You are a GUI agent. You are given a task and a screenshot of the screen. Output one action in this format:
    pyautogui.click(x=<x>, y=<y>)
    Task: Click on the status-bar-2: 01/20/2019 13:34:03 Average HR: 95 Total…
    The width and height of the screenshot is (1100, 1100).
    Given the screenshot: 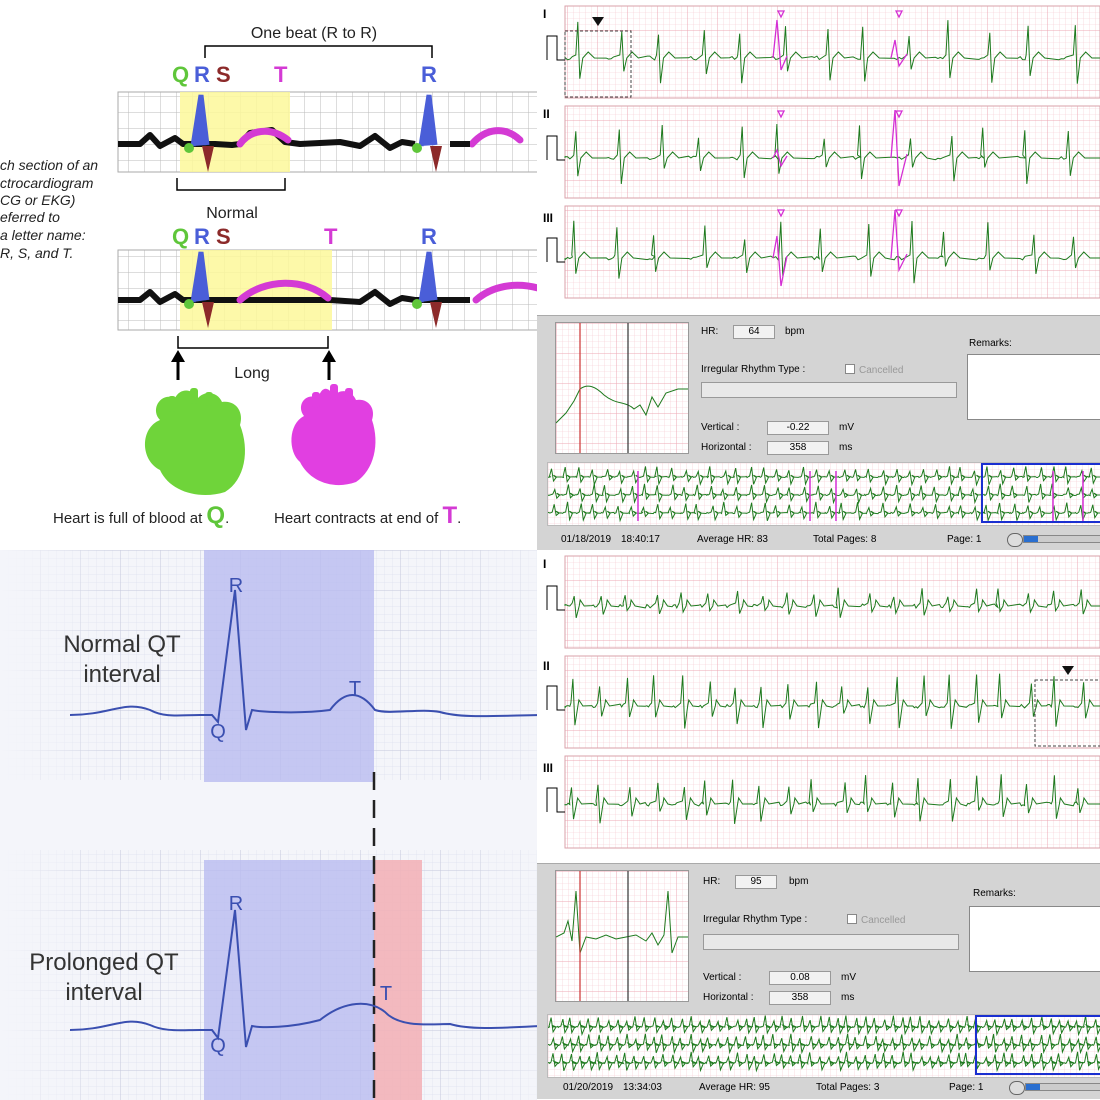 What is the action you would take?
    pyautogui.click(x=818, y=1088)
    